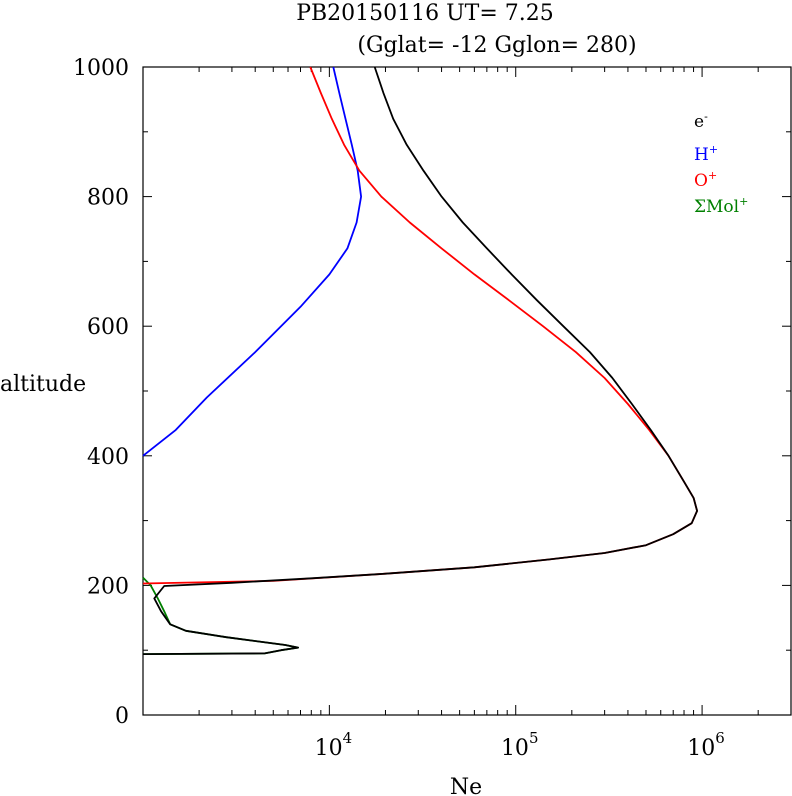 This screenshot has height=796, width=792. I want to click on y-tick-label: 400, so click(108, 457).